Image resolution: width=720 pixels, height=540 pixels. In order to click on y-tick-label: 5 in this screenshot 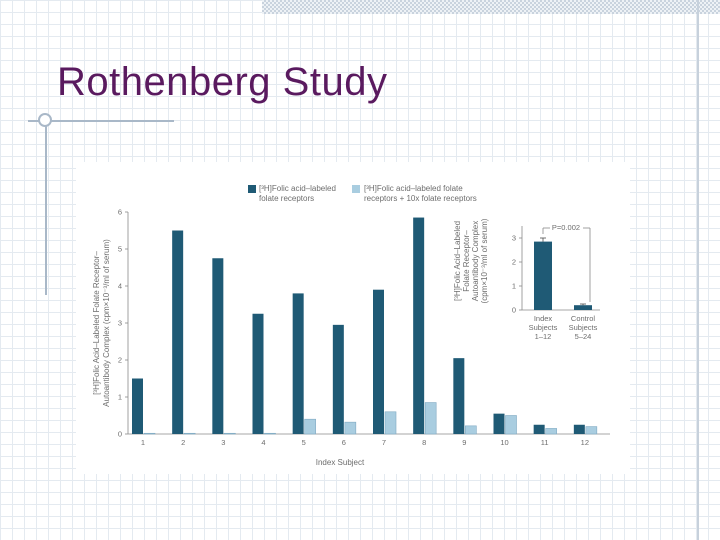, I will do `click(120, 249)`.